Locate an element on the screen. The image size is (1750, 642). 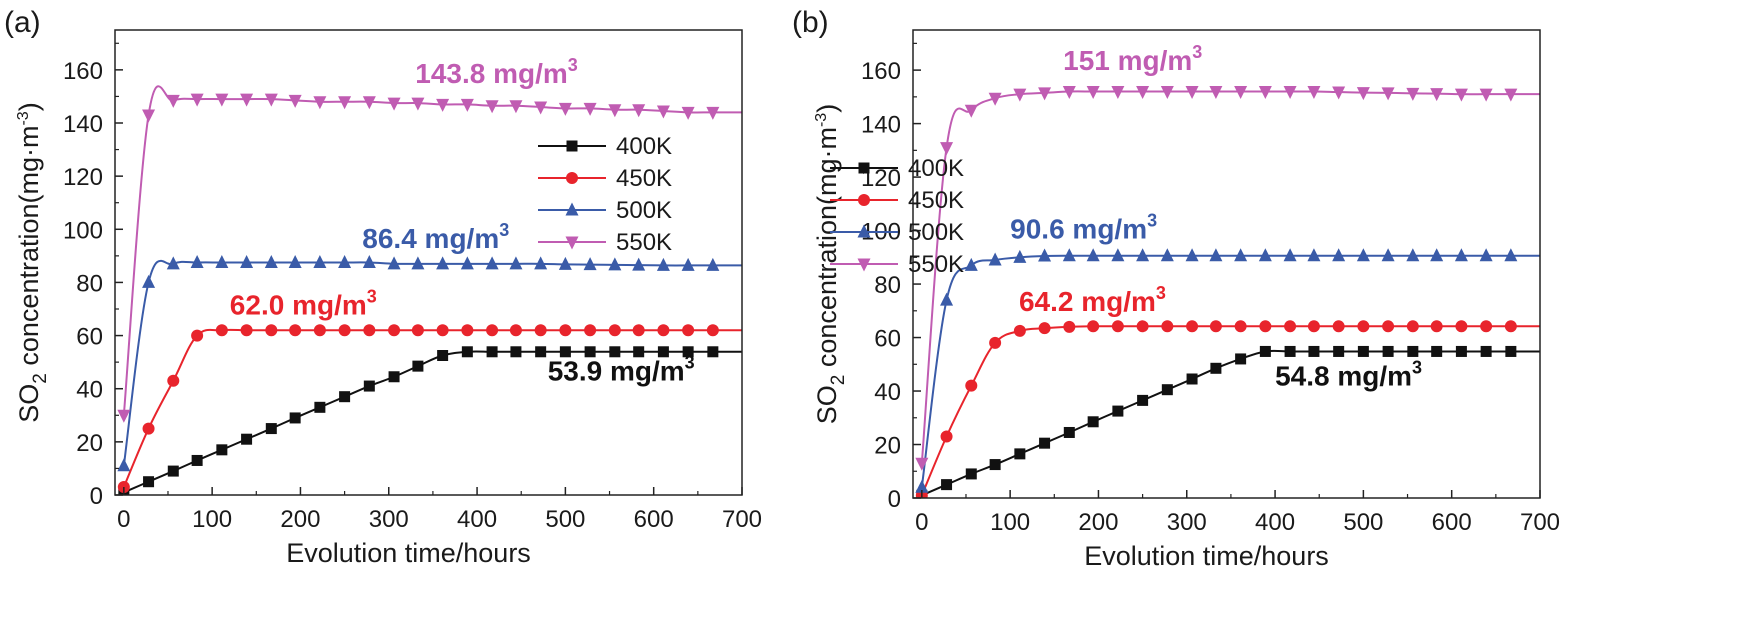
y-axis-label-subscript: 2 is located at coordinates (838, 380).